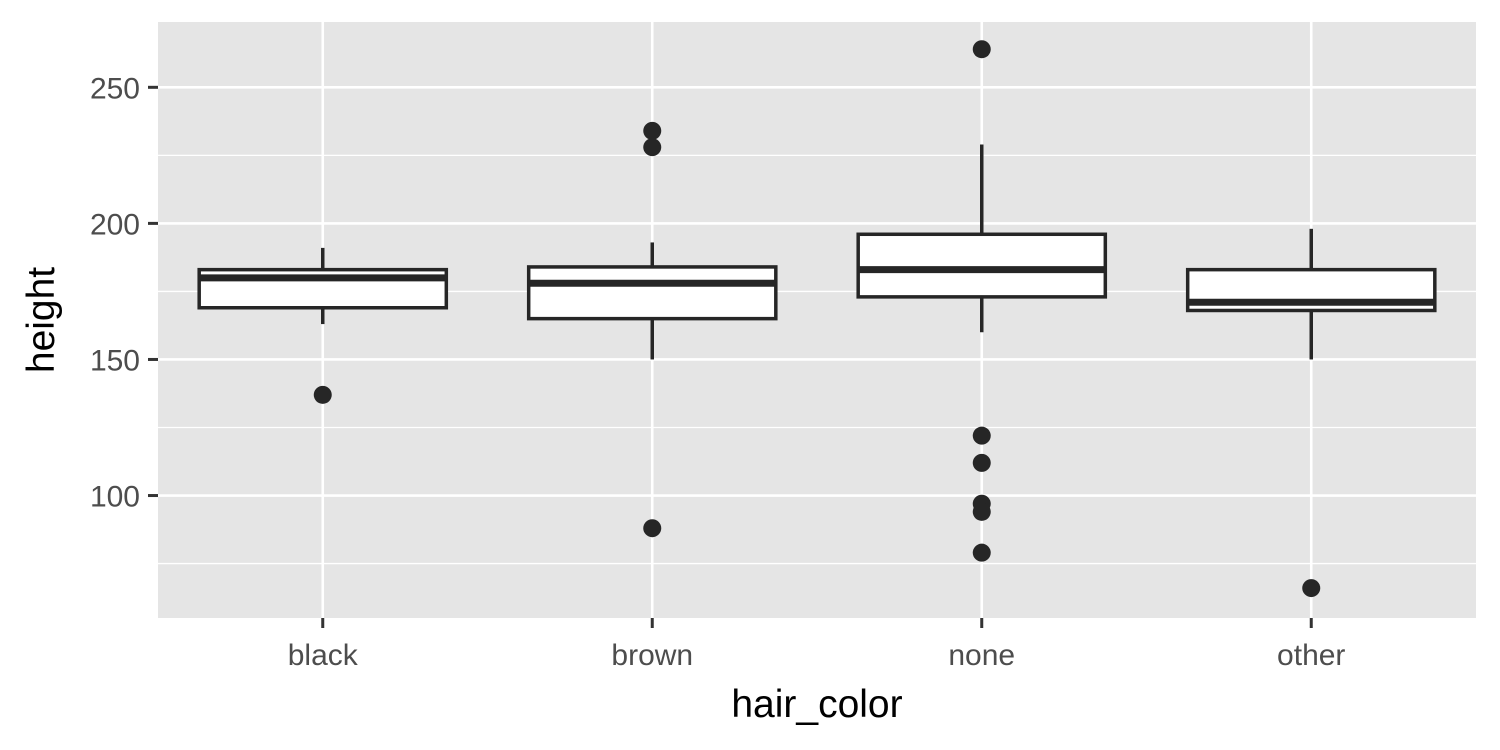  I want to click on box-brown, so click(652, 329).